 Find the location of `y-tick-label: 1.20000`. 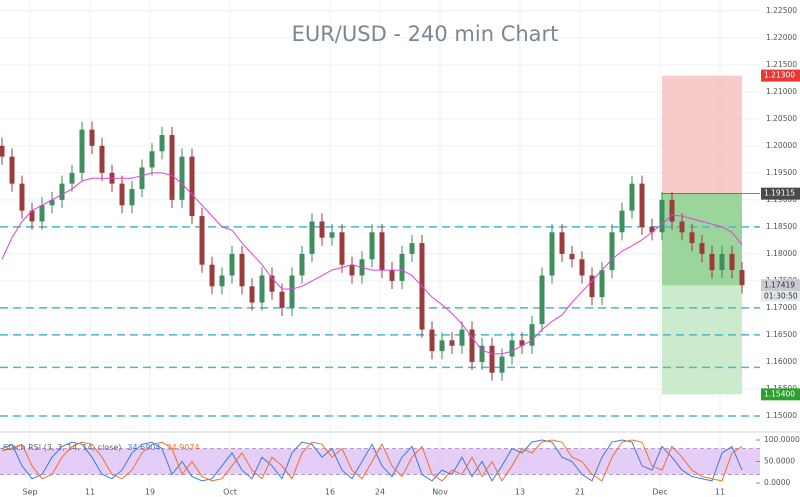

y-tick-label: 1.20000 is located at coordinates (781, 145).